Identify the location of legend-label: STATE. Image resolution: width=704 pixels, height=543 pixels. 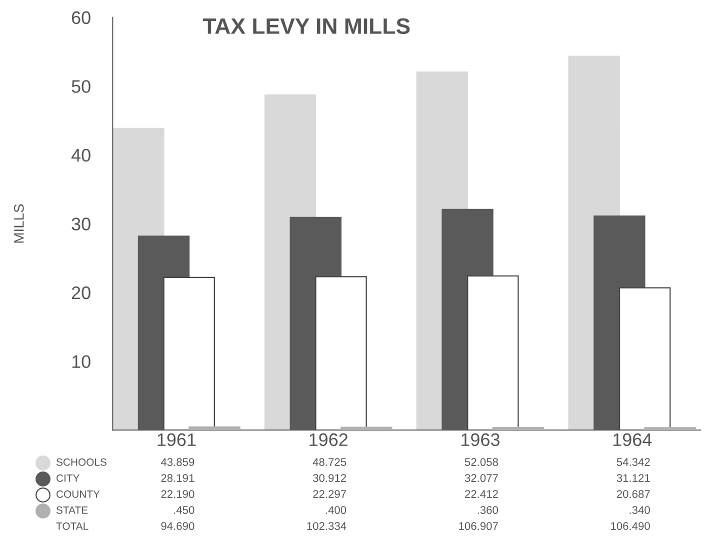
(72, 510).